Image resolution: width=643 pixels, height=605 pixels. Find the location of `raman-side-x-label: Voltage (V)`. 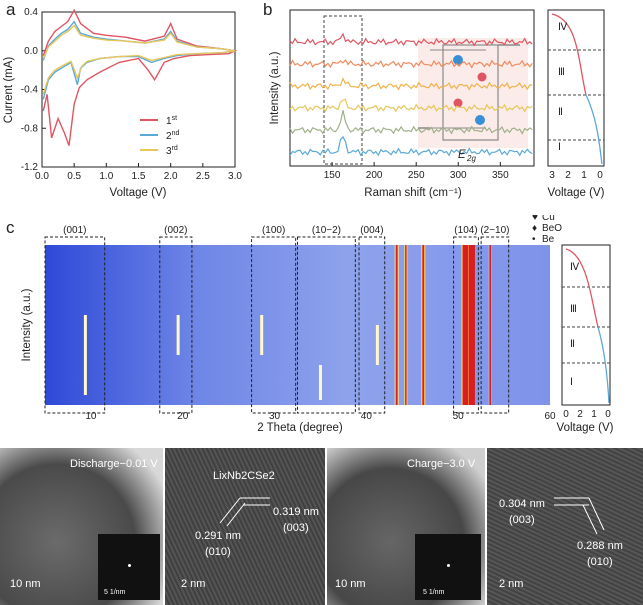

raman-side-x-label: Voltage (V) is located at coordinates (576, 193).